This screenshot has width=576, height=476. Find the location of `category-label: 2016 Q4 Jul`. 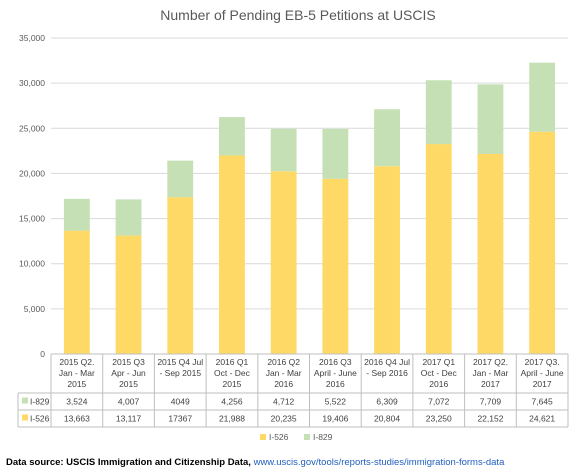

category-label: 2016 Q4 Jul is located at coordinates (387, 362).